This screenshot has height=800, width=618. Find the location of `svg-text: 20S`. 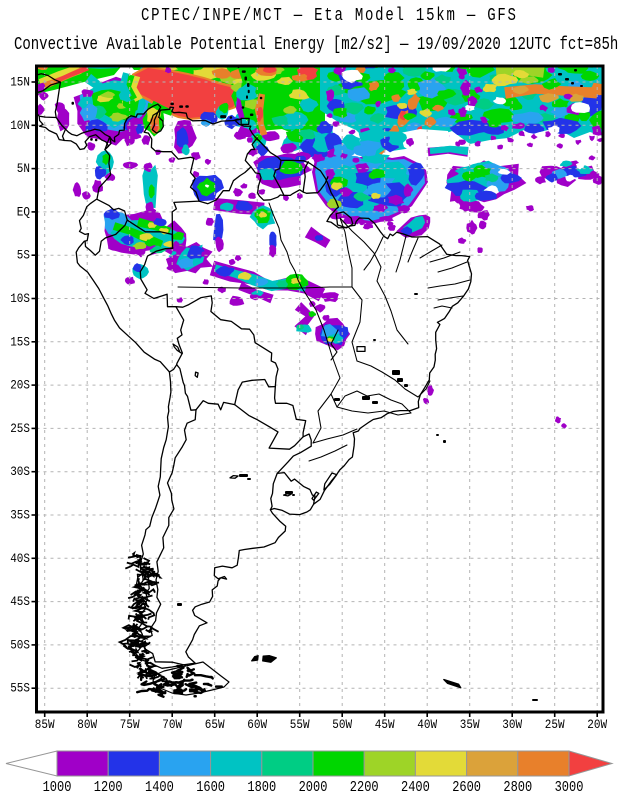

svg-text: 20S is located at coordinates (20, 385).